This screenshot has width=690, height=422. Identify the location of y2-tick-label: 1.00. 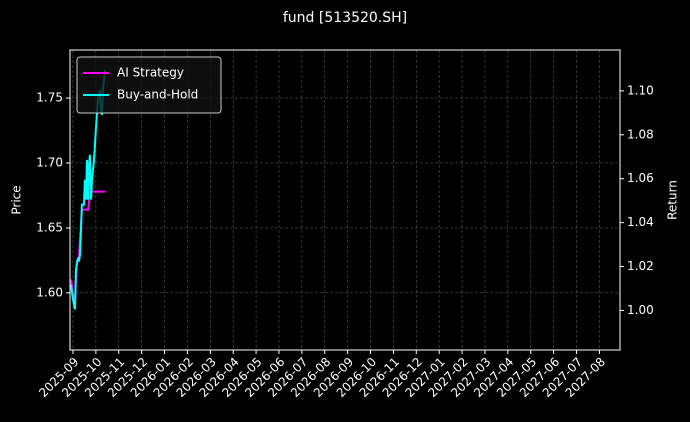
(640, 310).